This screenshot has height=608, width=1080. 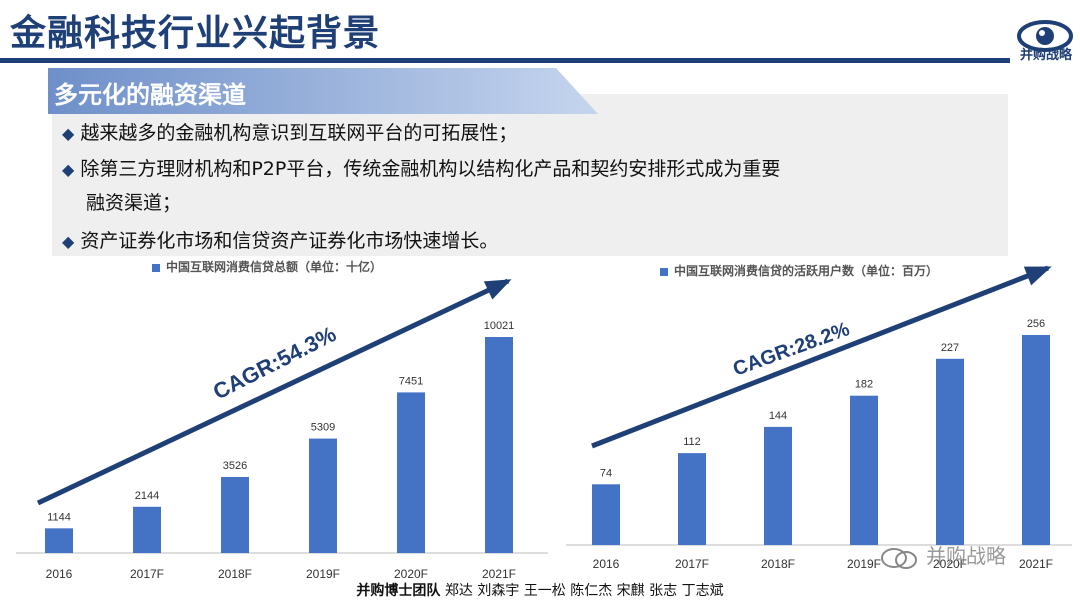 What do you see at coordinates (147, 496) in the screenshot?
I see `data-label: 2144` at bounding box center [147, 496].